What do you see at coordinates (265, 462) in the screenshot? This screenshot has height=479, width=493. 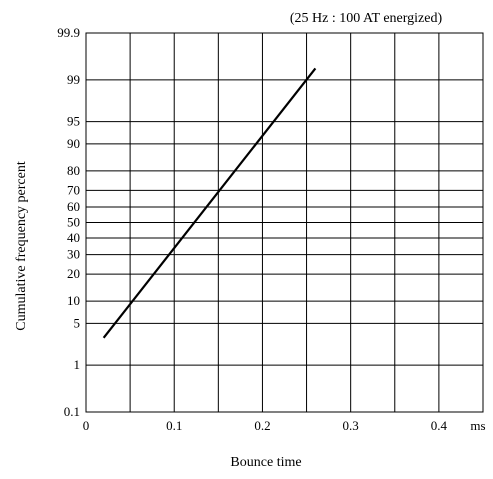 I see `x-axis-title: Bounce time` at bounding box center [265, 462].